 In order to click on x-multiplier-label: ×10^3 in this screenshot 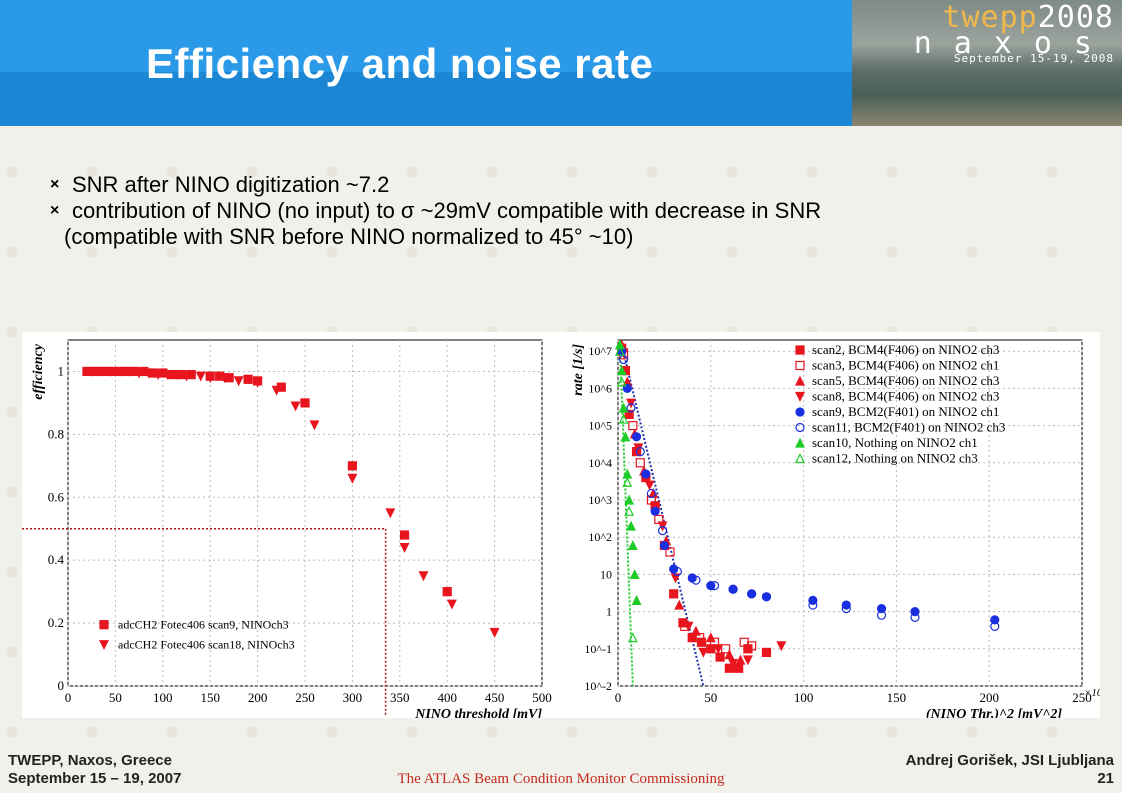, I will do `click(1092, 693)`.